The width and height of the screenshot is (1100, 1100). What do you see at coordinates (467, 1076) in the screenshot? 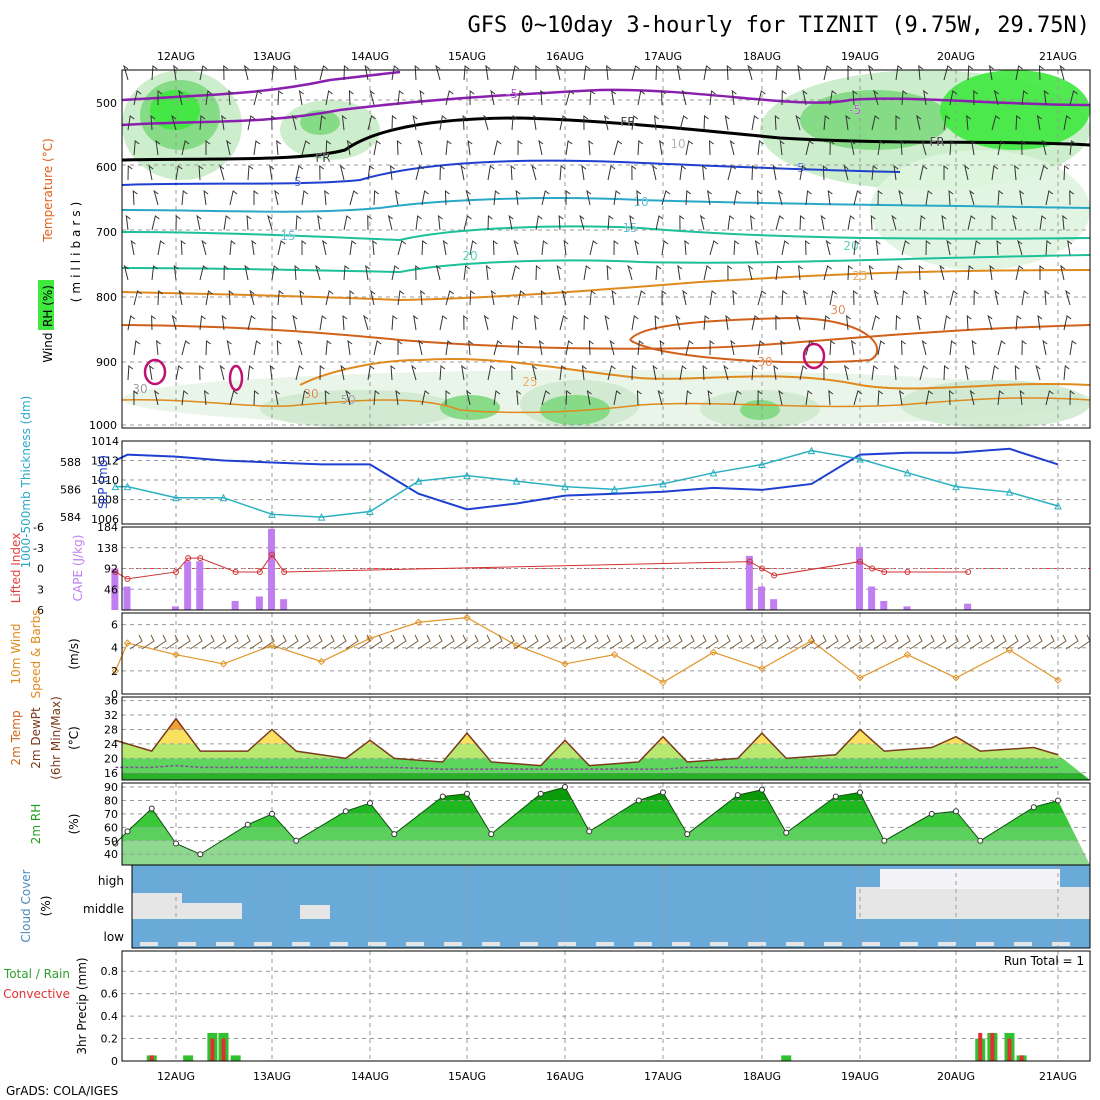
I see `bottom-day-label: 15AUG` at bounding box center [467, 1076].